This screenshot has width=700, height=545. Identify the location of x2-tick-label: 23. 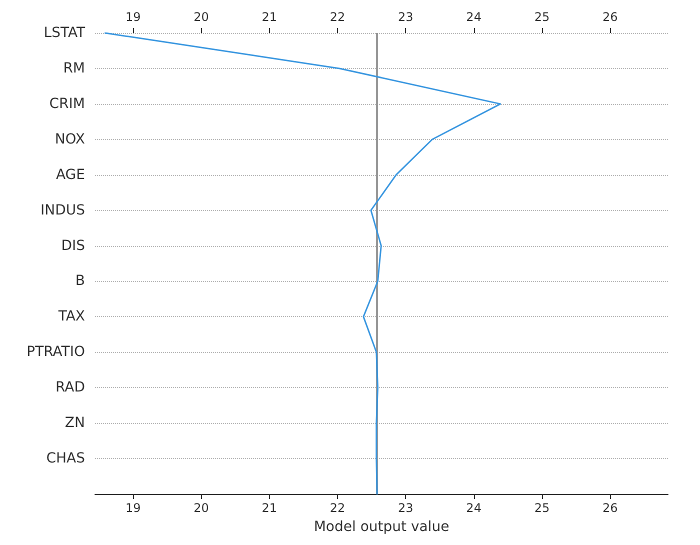
(406, 17).